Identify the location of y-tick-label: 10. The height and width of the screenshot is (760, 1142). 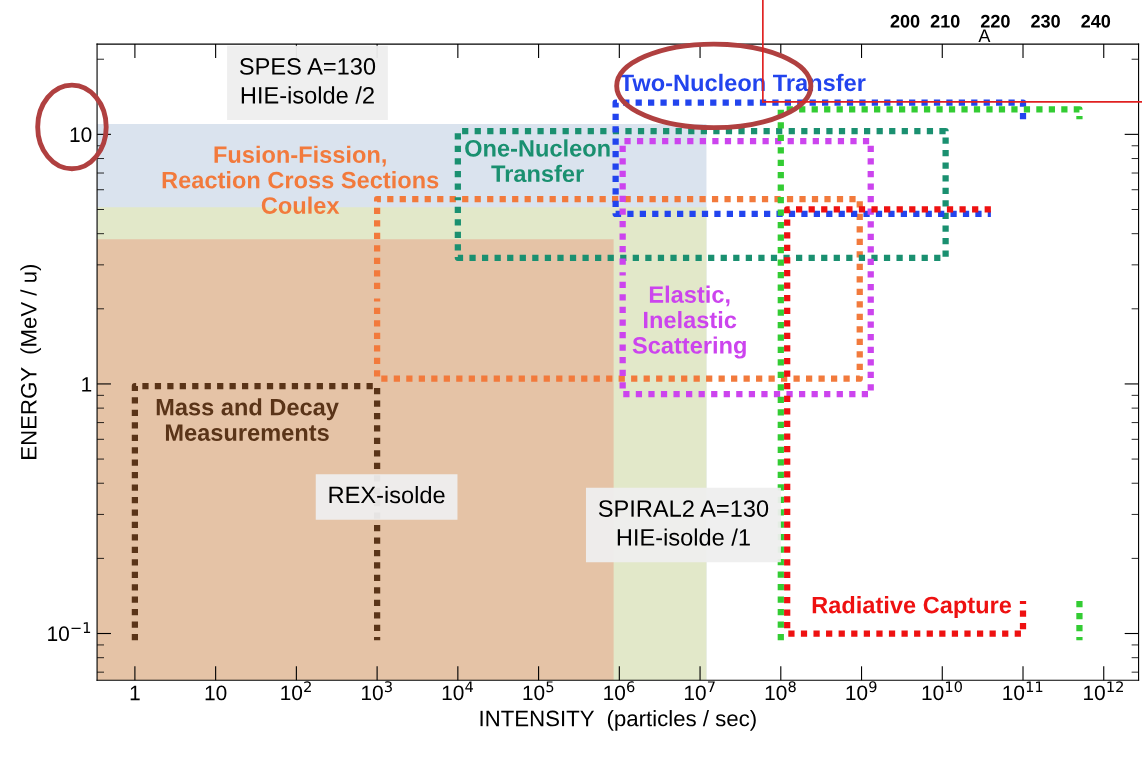
(81, 135).